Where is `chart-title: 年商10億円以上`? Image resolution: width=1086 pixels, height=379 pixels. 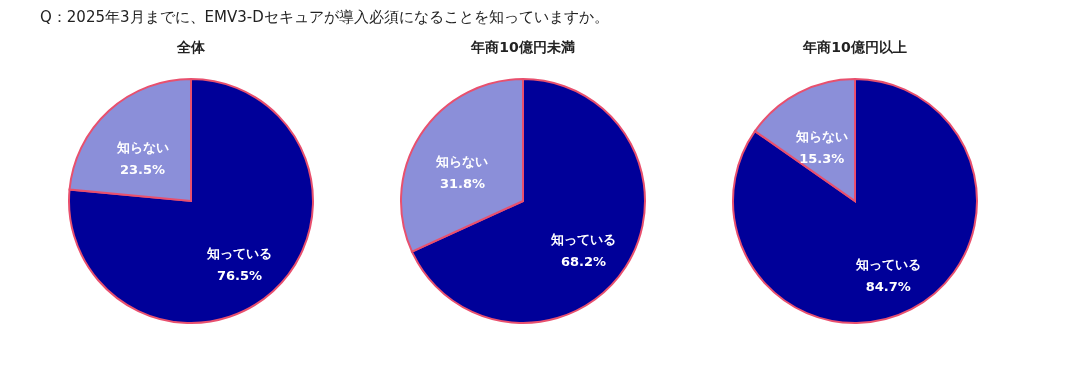
chart-title: 年商10億円以上 is located at coordinates (854, 47).